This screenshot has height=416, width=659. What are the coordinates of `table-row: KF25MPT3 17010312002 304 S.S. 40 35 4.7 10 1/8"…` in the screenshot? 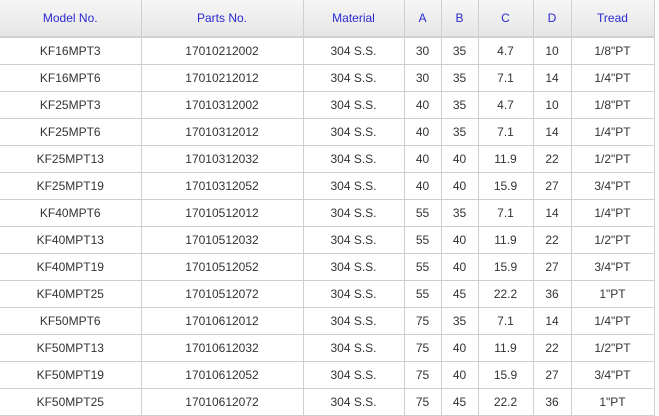 It's located at (327, 105).